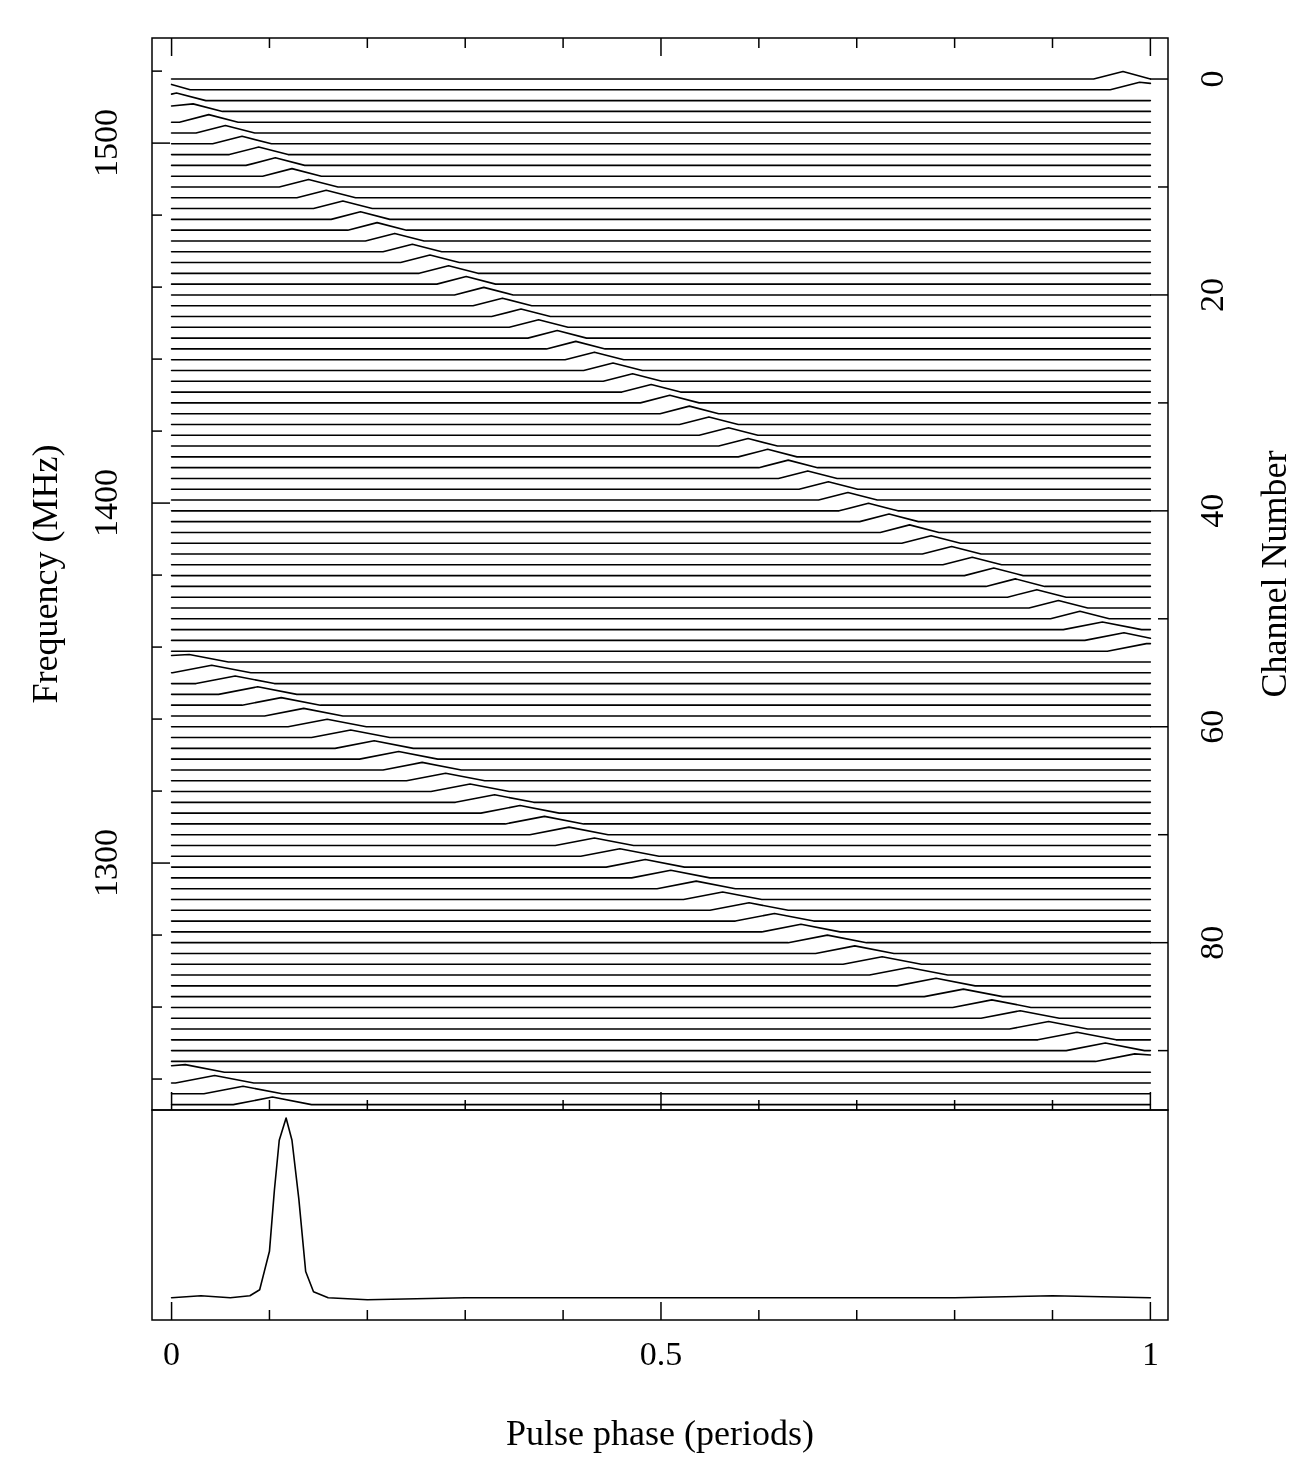 The height and width of the screenshot is (1465, 1315). I want to click on x-tick-label: 0, so click(172, 1353).